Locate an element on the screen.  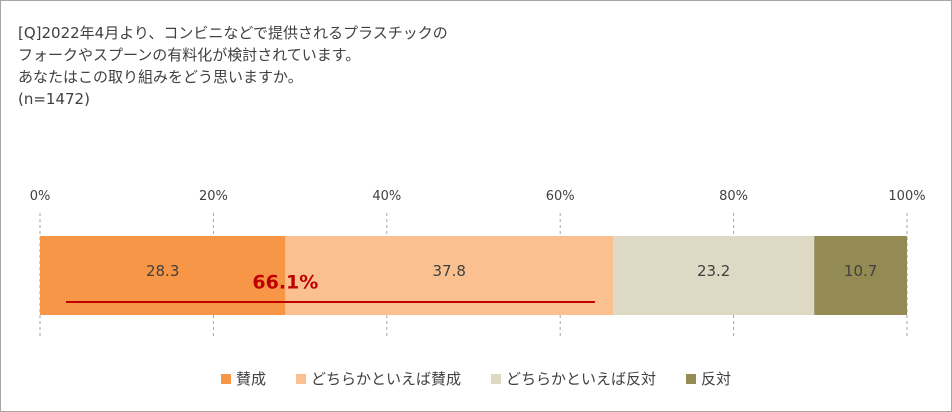
question-line: フォークやスプーンの有料化が検討されています。 is located at coordinates (189, 55).